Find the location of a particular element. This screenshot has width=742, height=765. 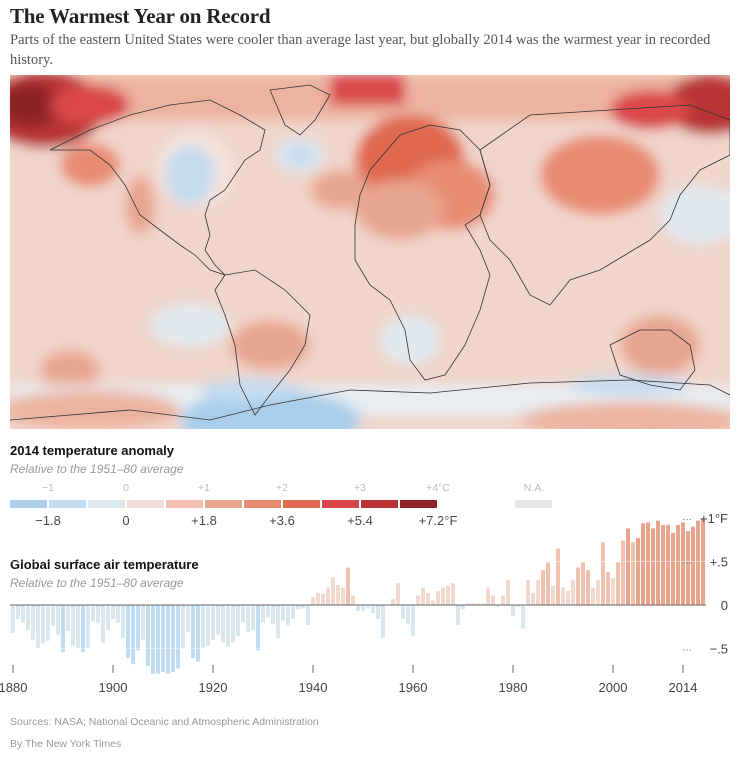

legend-subtitle: Relative to the 1951–80 average is located at coordinates (97, 469).